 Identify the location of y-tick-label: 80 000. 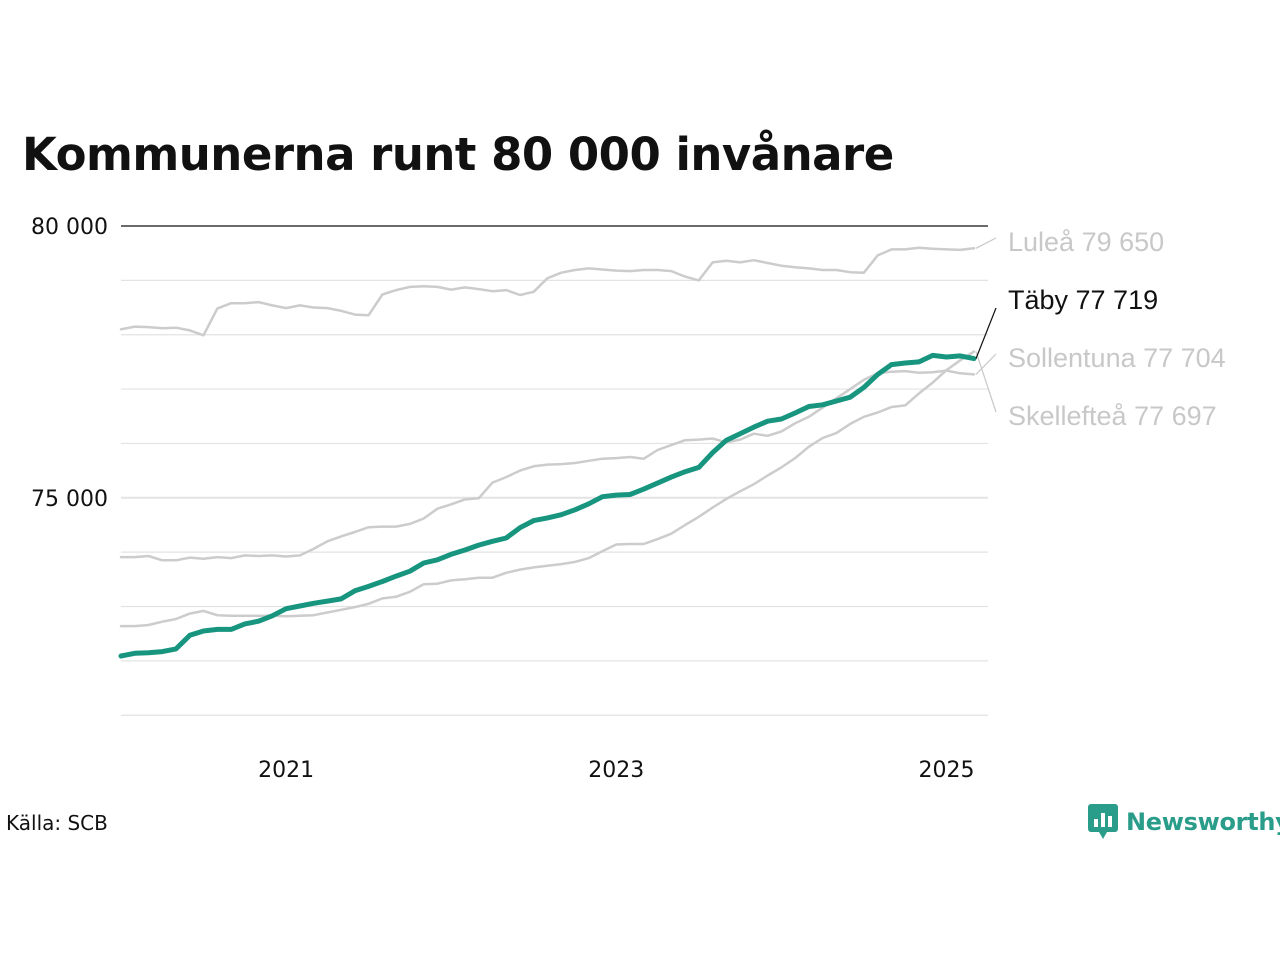
(69, 227).